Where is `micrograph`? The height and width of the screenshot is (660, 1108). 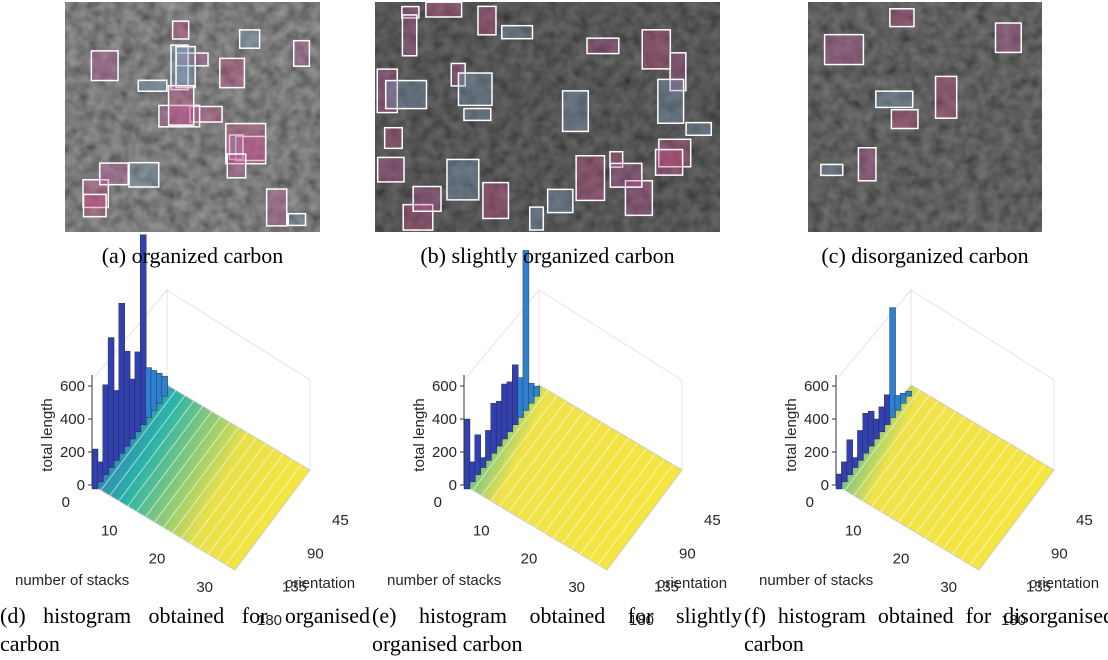
micrograph is located at coordinates (192, 117).